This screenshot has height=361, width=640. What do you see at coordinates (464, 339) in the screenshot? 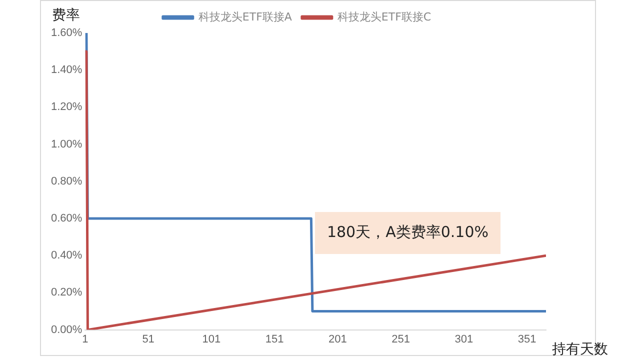
I see `x-tick-label: 301` at bounding box center [464, 339].